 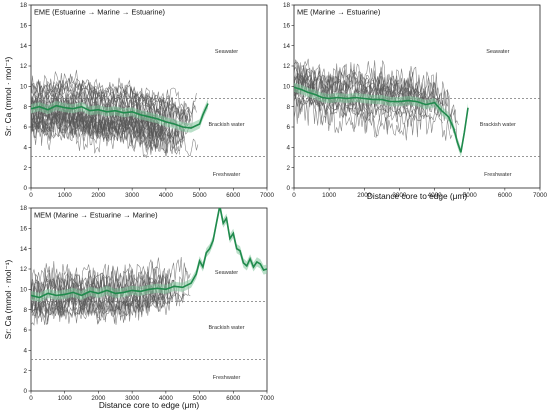 I want to click on panel-title: EME (Estuarine → Marine → Estuarine), so click(x=99, y=12).